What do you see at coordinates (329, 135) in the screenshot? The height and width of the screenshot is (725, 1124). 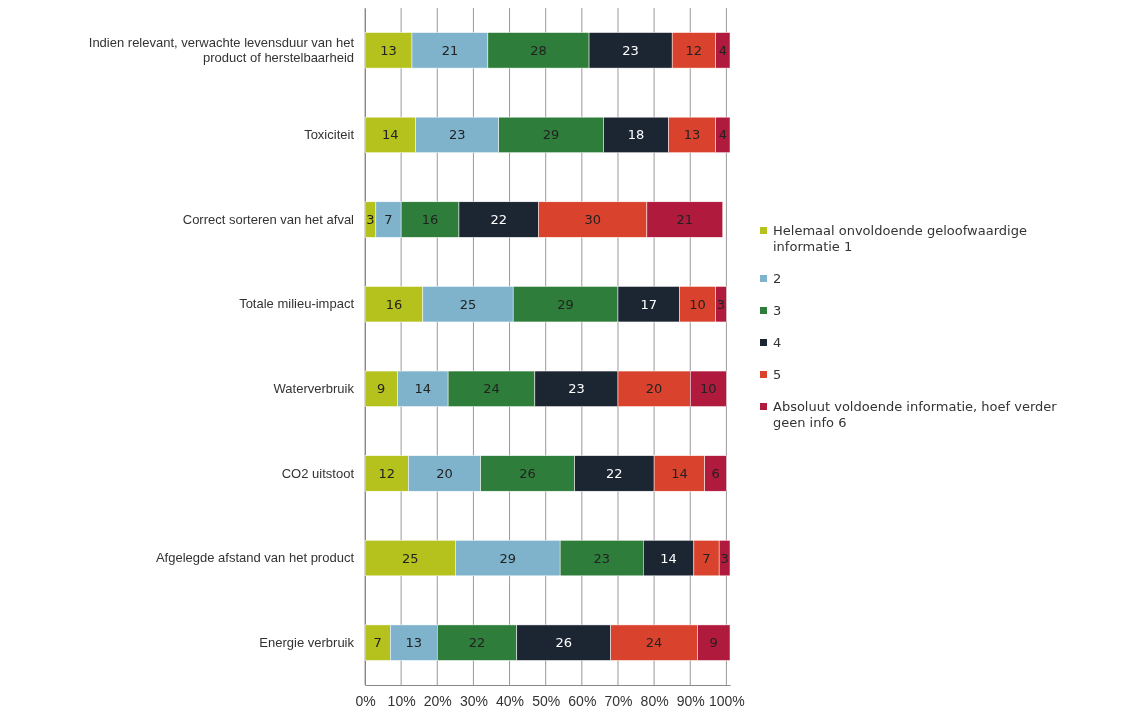 I see `y-tick-label: Toxiciteit` at bounding box center [329, 135].